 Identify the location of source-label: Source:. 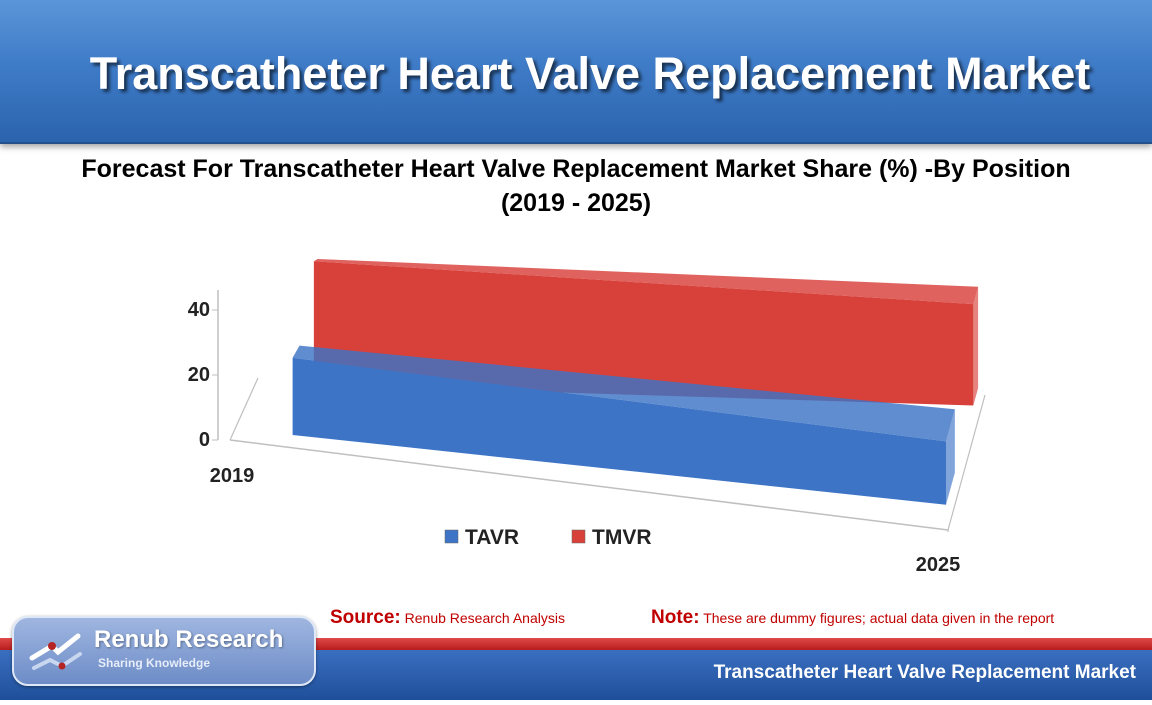
(365, 617).